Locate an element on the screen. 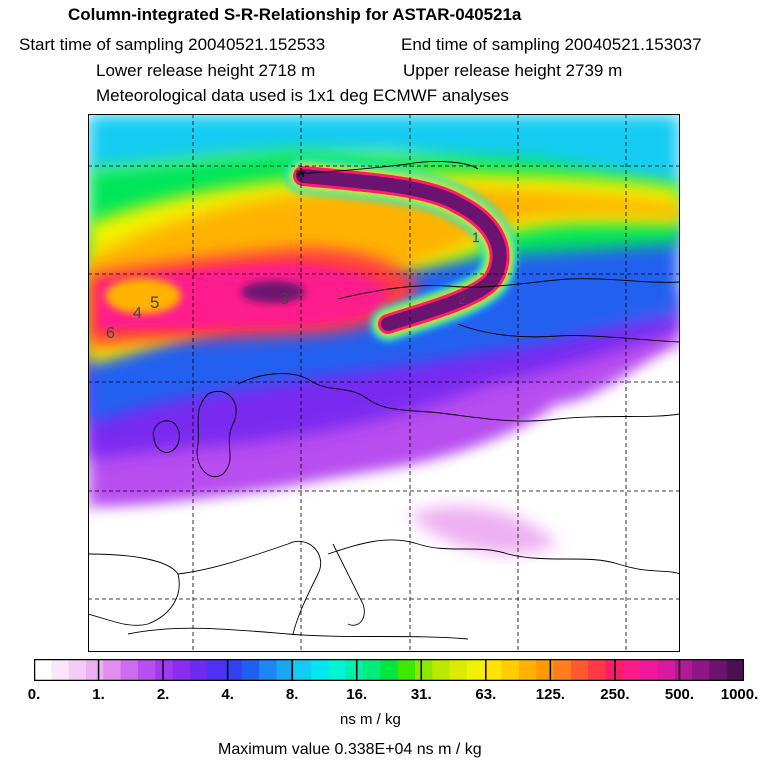 Image resolution: width=768 pixels, height=768 pixels. field-lilac-patches is located at coordinates (483, 529).